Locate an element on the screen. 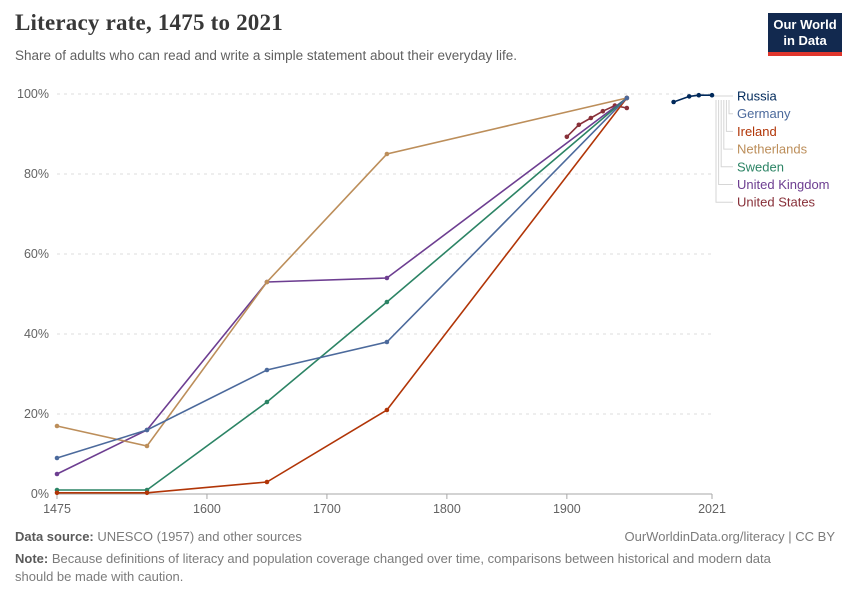  x-axis-tick-label: 1475 is located at coordinates (57, 509).